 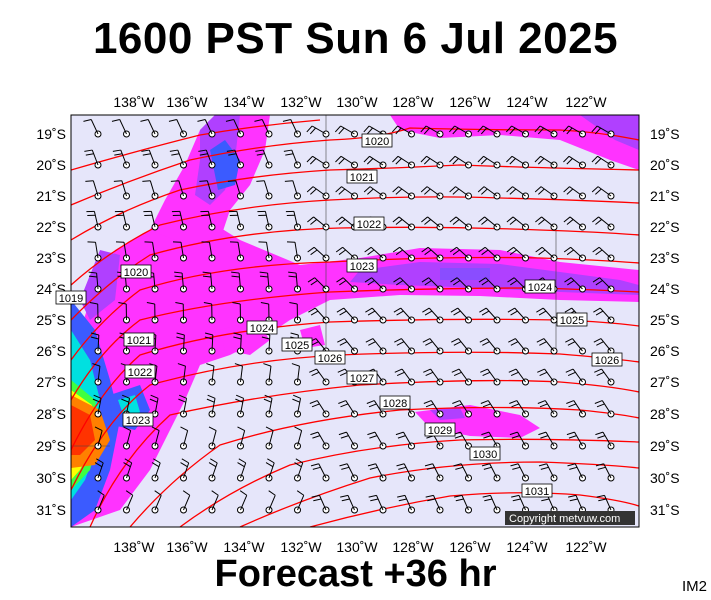 I want to click on lon-label: 132˚W, so click(x=301, y=102).